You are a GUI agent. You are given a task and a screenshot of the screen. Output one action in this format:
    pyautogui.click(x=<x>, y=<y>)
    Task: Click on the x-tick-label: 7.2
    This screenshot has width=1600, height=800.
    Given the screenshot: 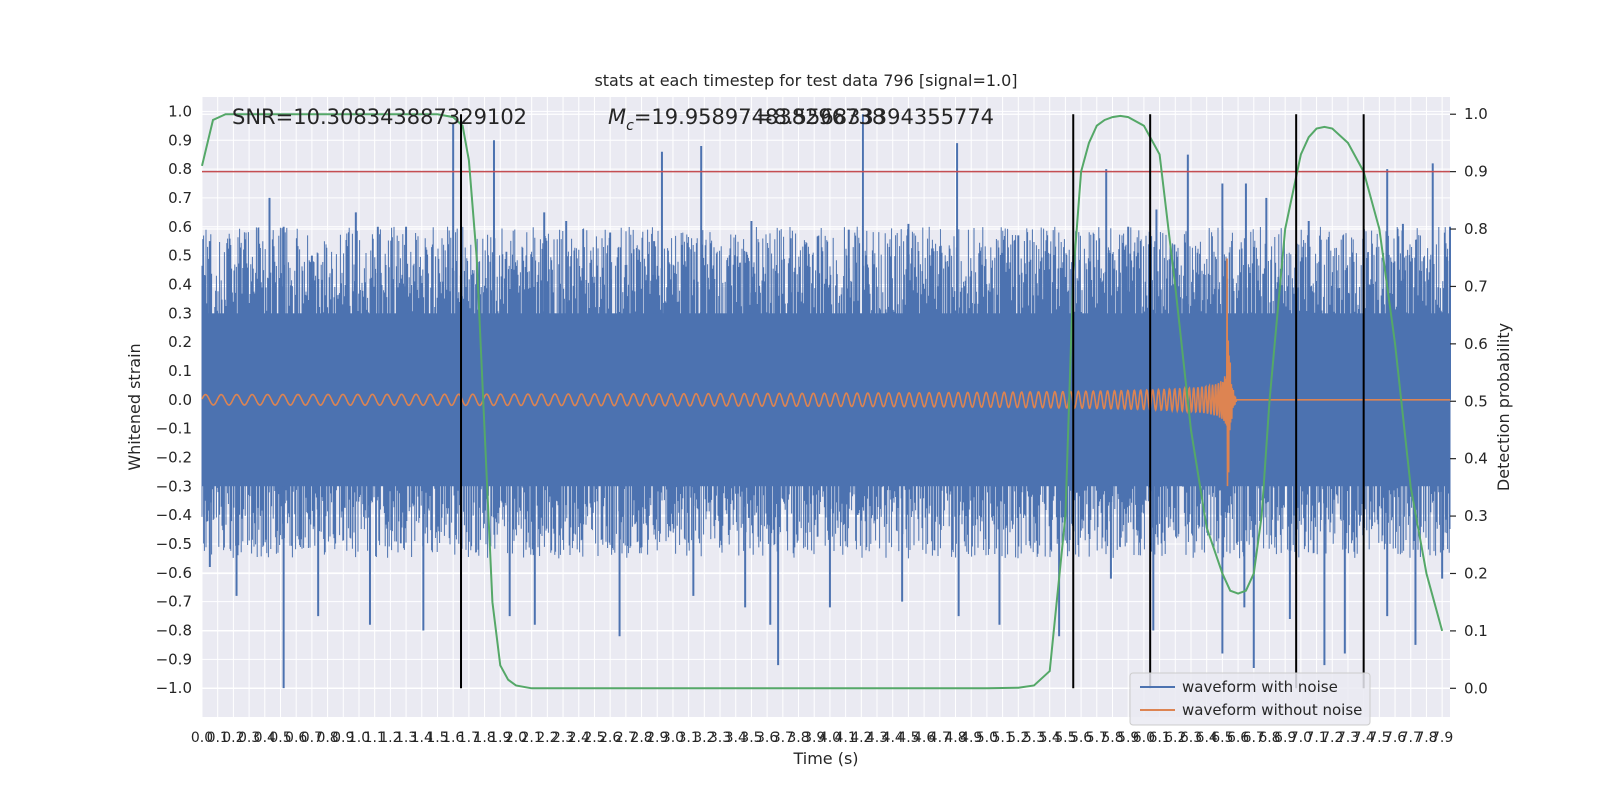 What is the action you would take?
    pyautogui.click(x=1332, y=738)
    